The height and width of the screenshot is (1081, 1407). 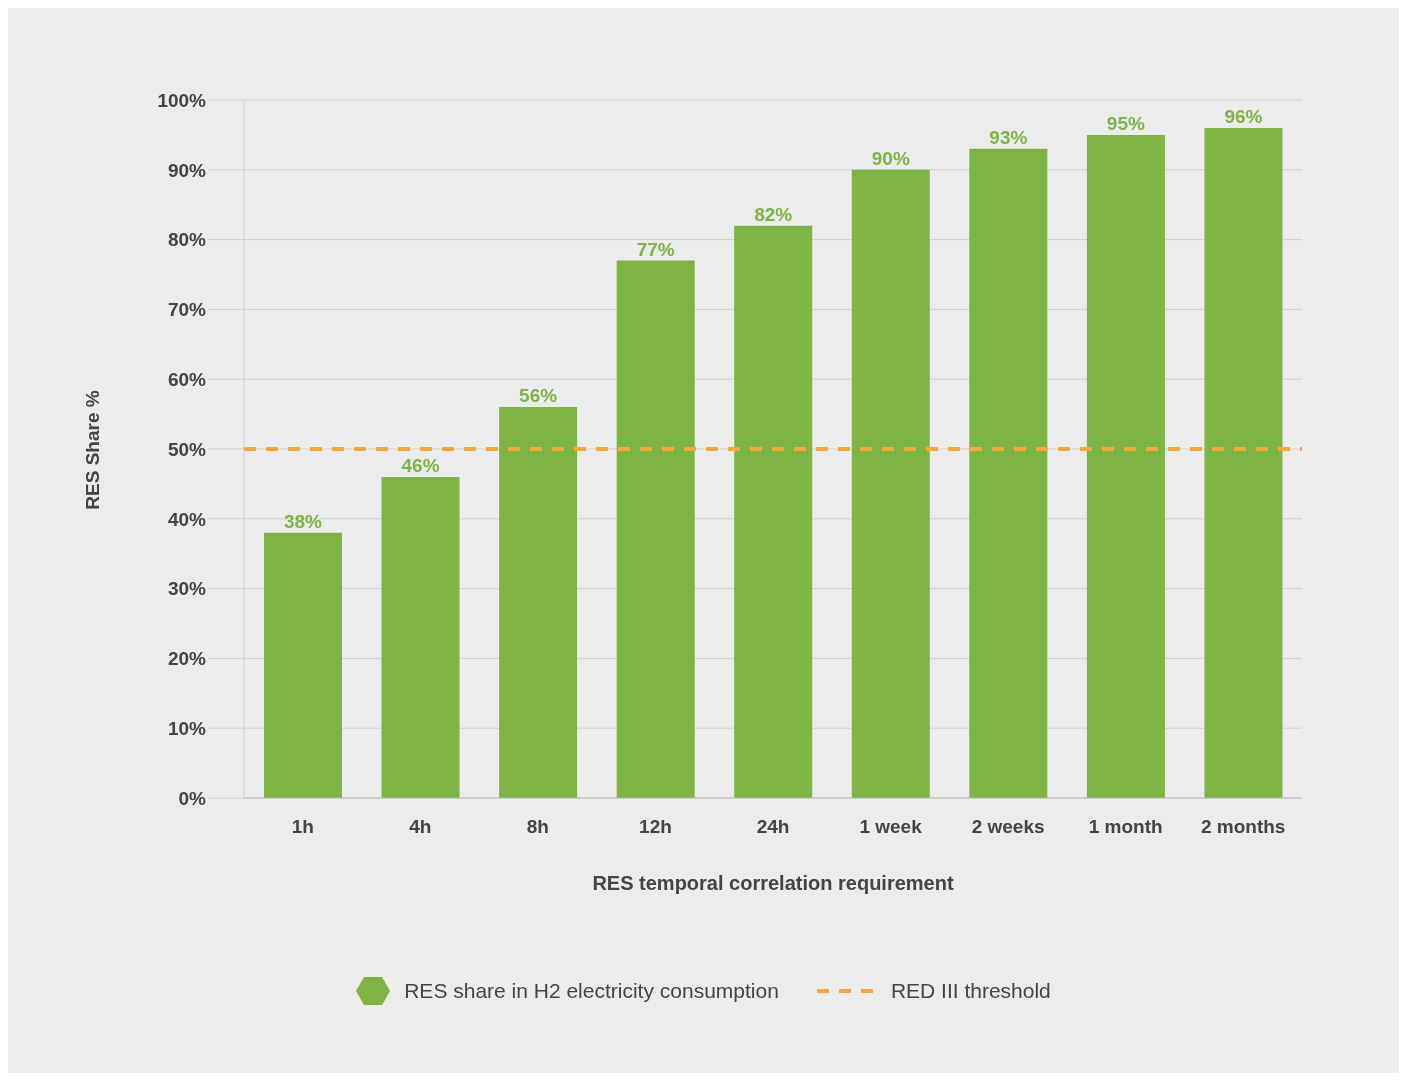 I want to click on y-tick-label: 20%, so click(x=187, y=659).